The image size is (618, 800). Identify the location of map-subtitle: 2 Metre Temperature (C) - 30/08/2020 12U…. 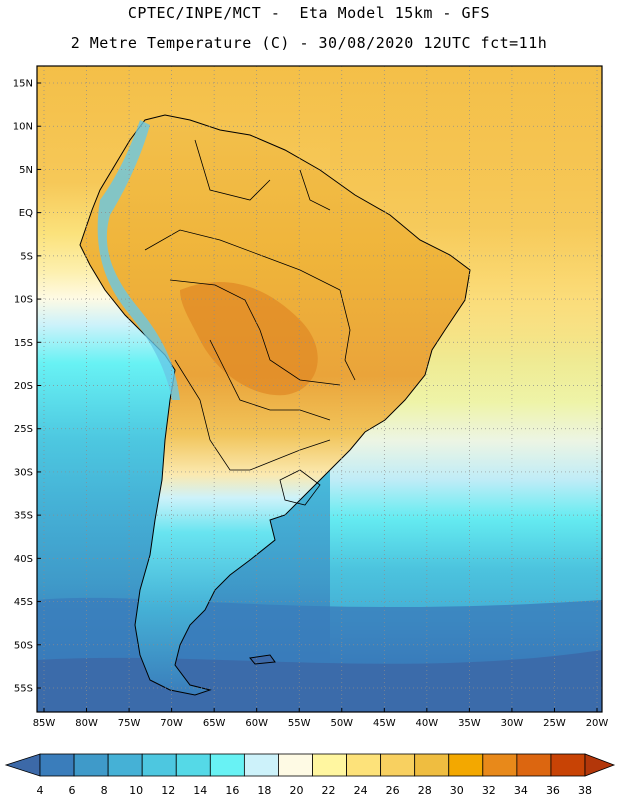
(309, 43).